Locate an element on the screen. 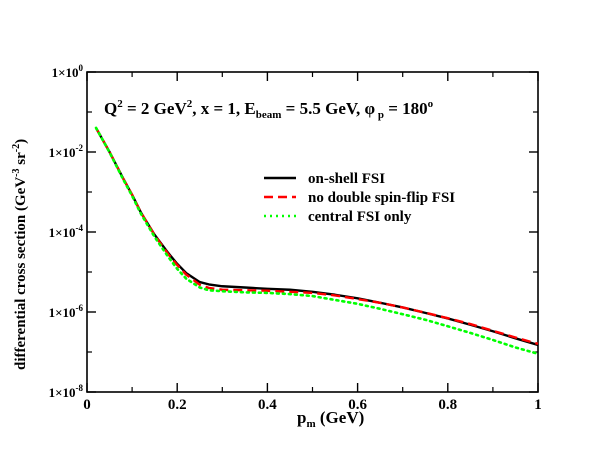 The image size is (595, 460). x-axis-label: pm (GeV) is located at coordinates (330, 419).